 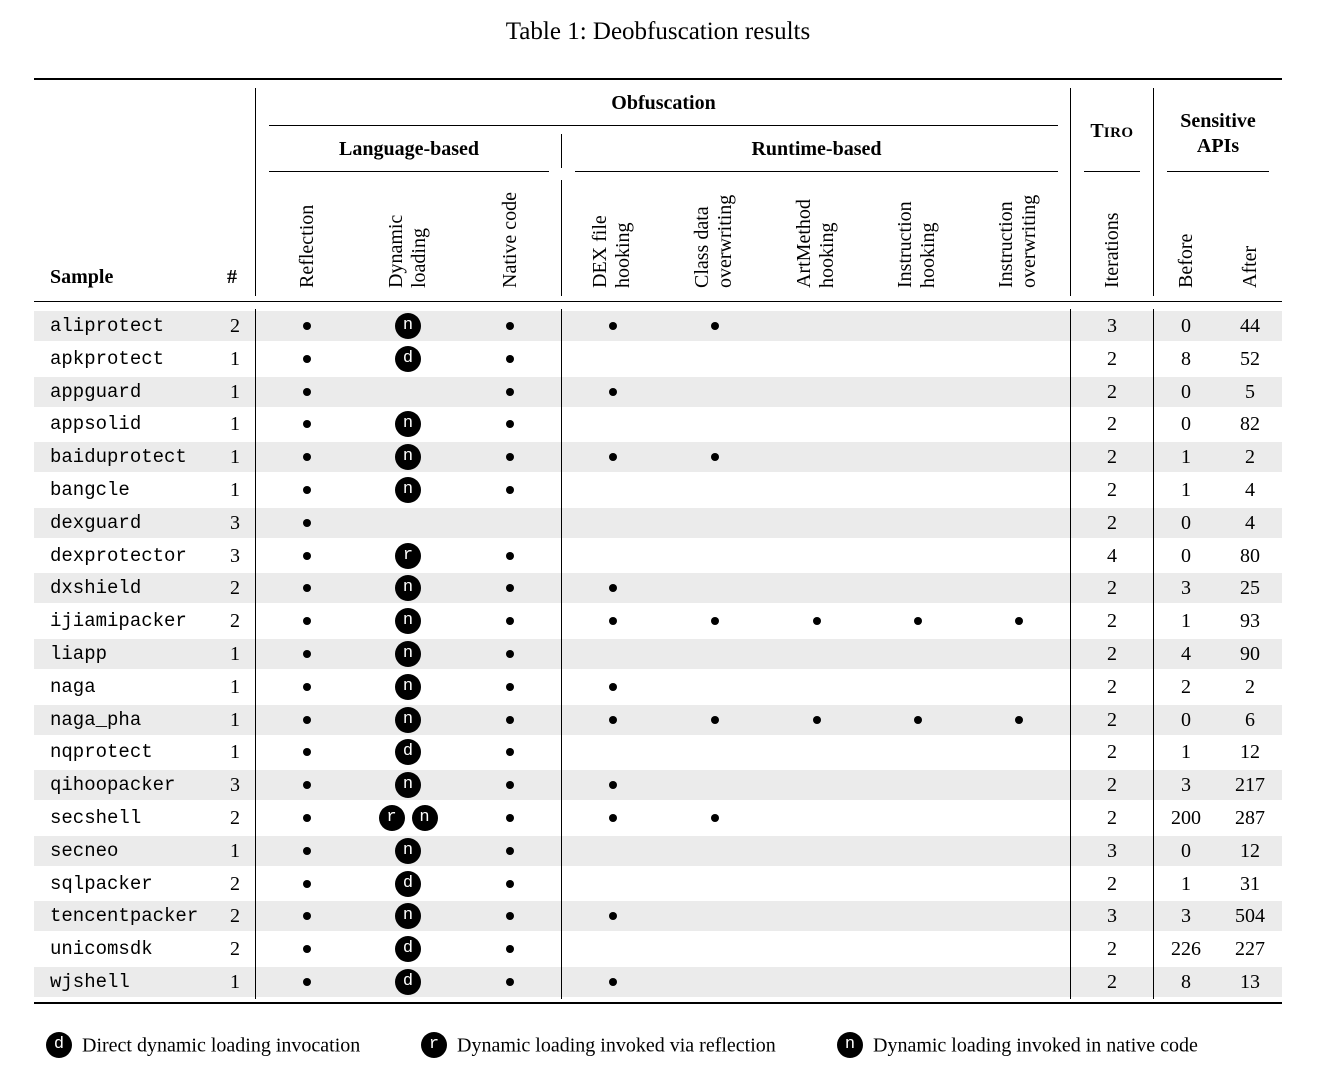 I want to click on legend-direct-text: Direct dynamic loading invocation, so click(x=221, y=1045).